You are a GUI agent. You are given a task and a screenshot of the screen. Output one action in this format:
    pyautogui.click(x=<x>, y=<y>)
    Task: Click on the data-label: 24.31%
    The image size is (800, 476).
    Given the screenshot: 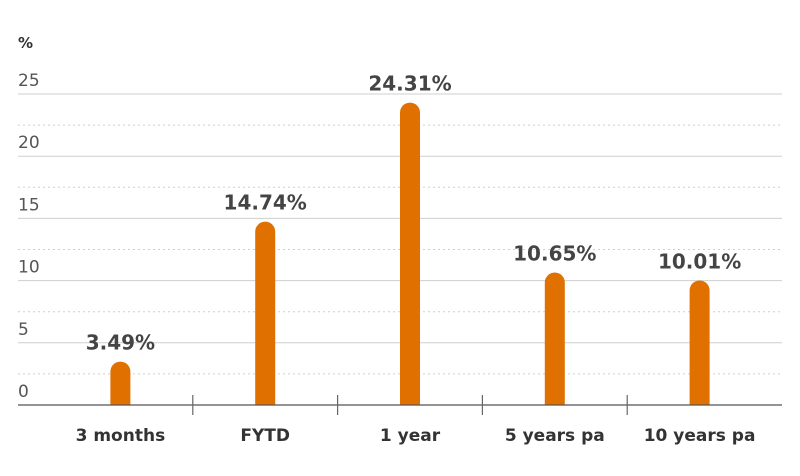 What is the action you would take?
    pyautogui.click(x=409, y=84)
    